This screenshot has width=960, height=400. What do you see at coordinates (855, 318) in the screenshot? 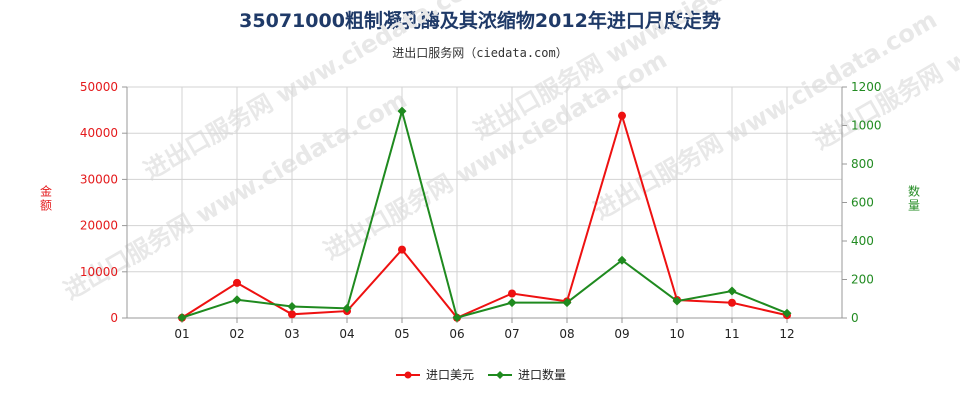
I see `right-tick-label: 0` at bounding box center [855, 318].